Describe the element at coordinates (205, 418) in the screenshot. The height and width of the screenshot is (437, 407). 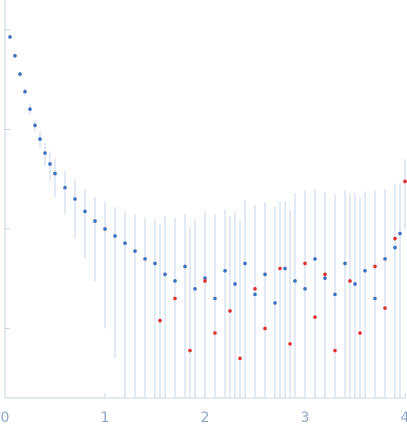
I see `x-tick-label: 2` at that location.